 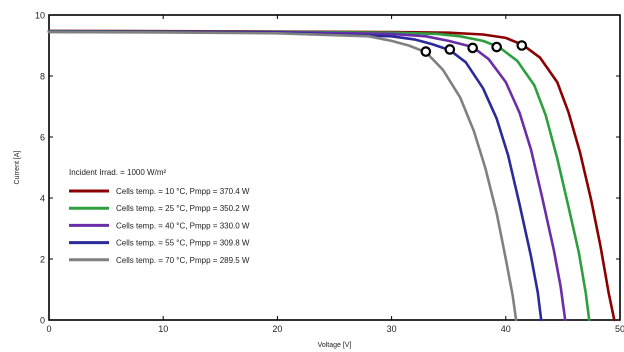 What do you see at coordinates (42, 321) in the screenshot?
I see `y-tick-label: 0` at bounding box center [42, 321].